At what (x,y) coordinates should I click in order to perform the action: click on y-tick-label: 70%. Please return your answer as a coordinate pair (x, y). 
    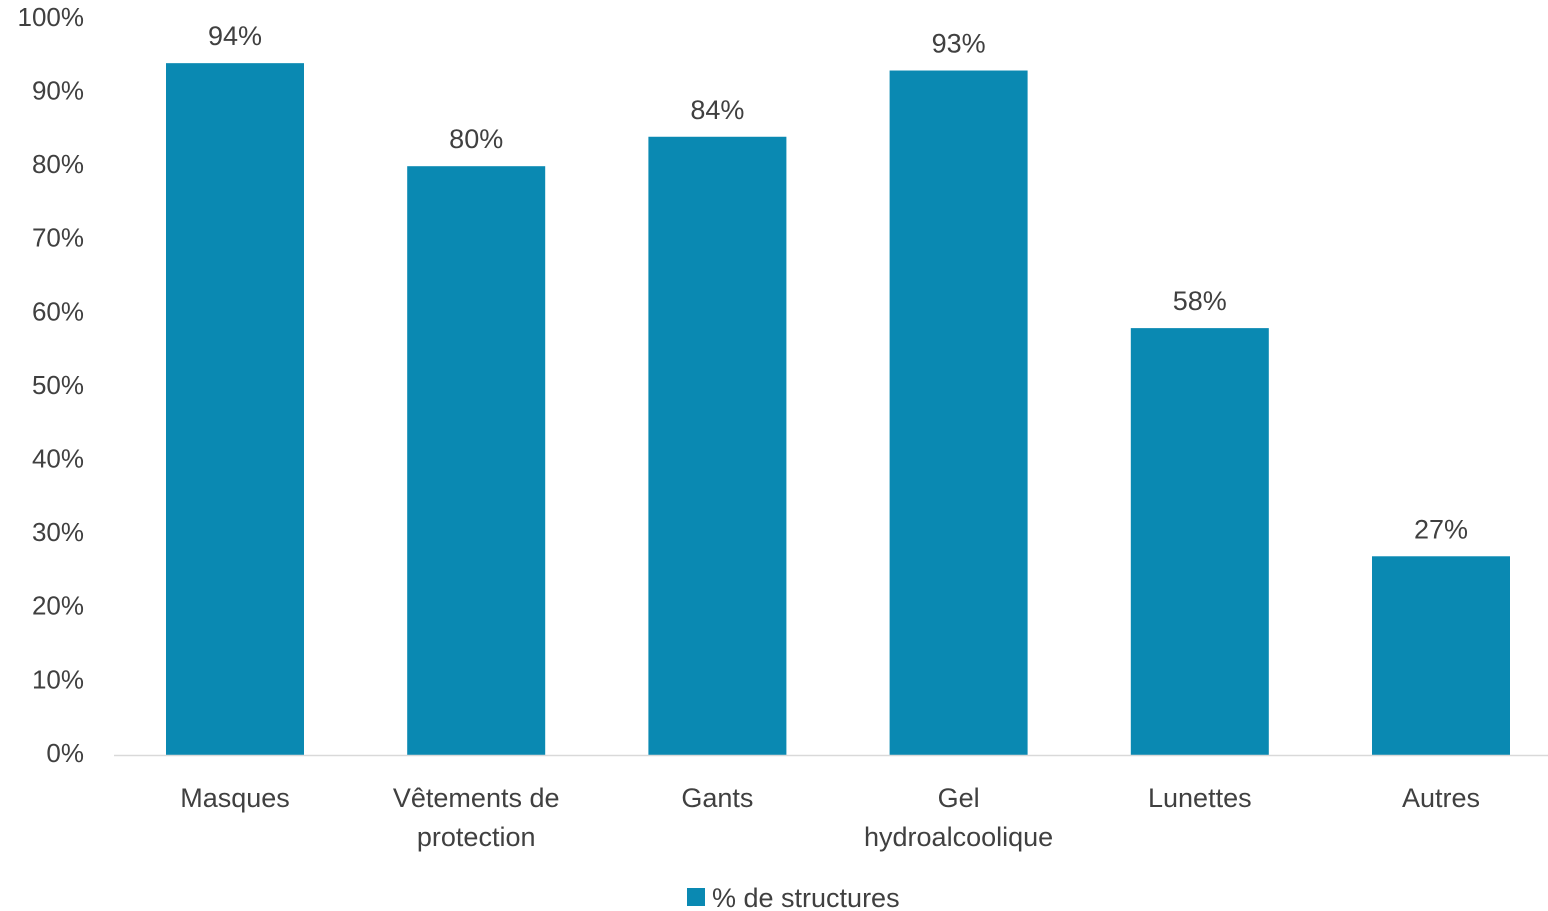
    Looking at the image, I should click on (58, 238).